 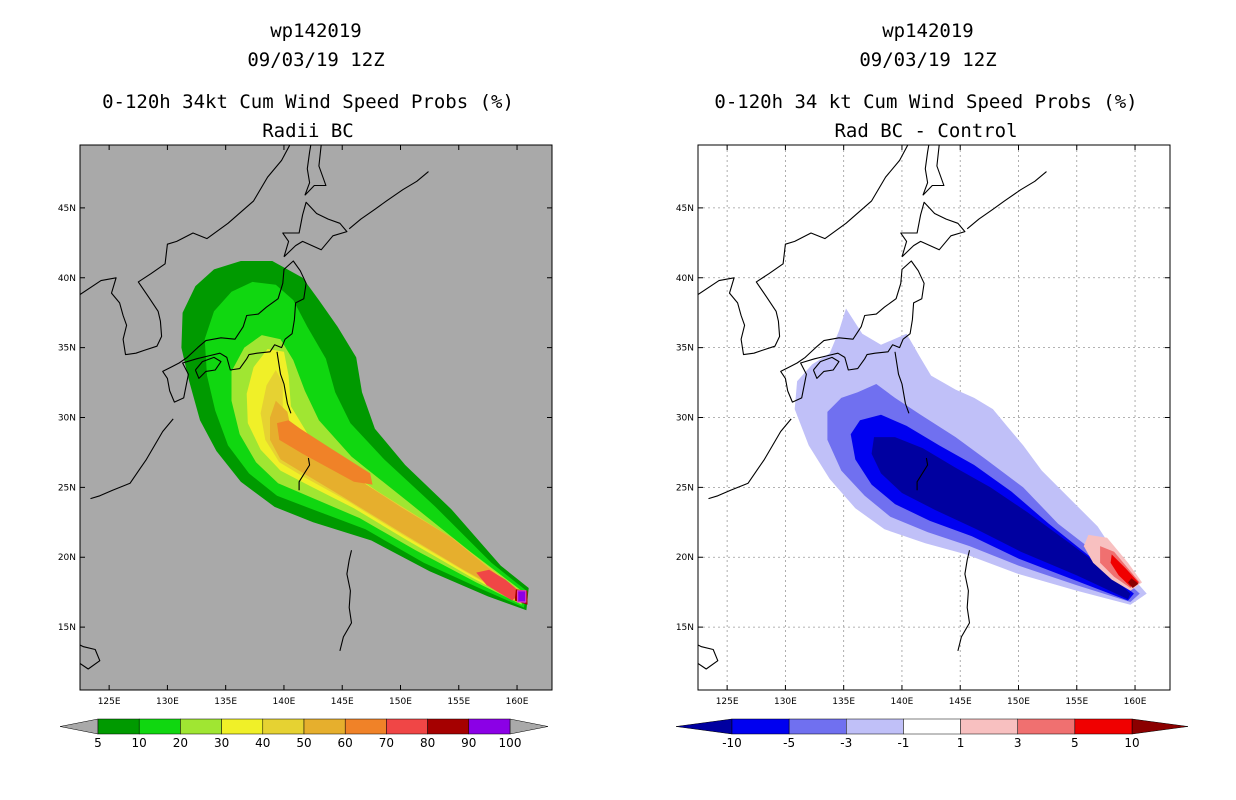 What do you see at coordinates (732, 743) in the screenshot?
I see `colorbar-label: -10` at bounding box center [732, 743].